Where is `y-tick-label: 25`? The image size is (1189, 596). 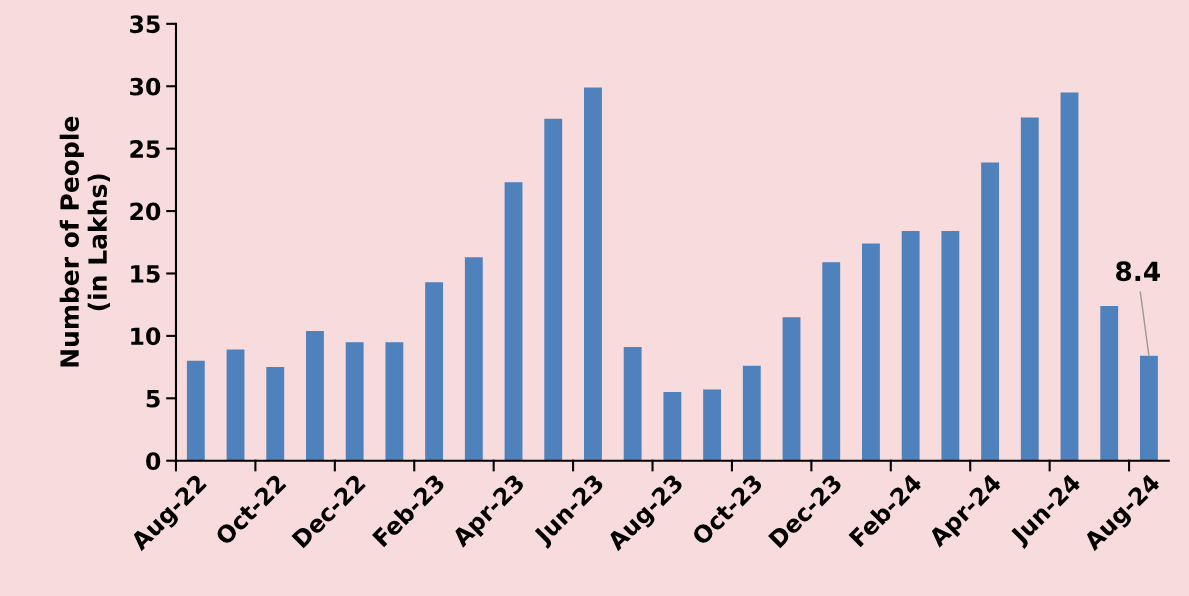 y-tick-label: 25 is located at coordinates (145, 149).